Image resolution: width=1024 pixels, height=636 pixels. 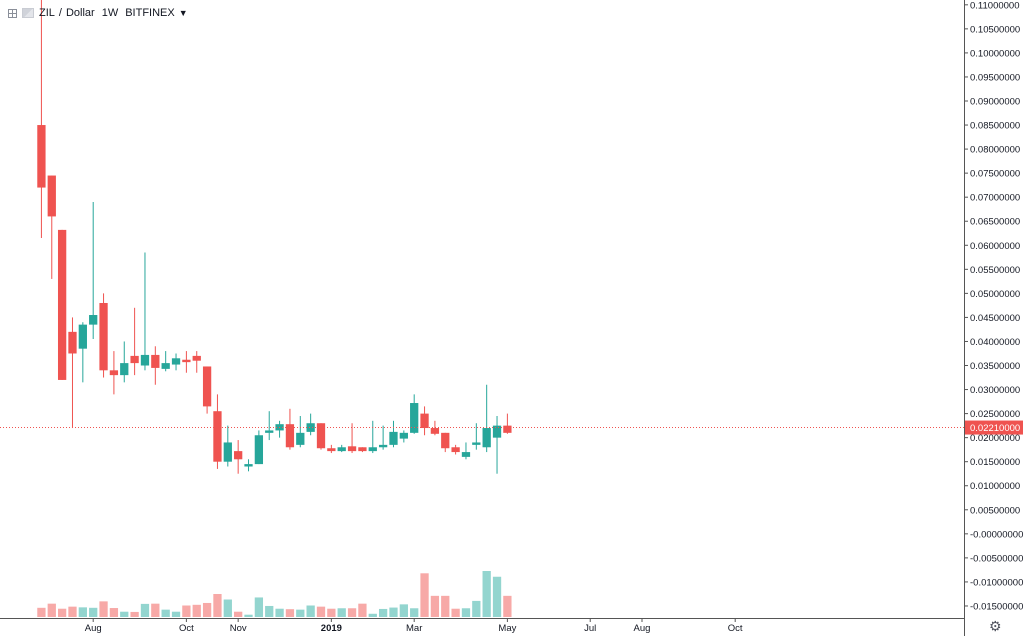 What do you see at coordinates (995, 270) in the screenshot?
I see `price-tick-label: 0.05500000` at bounding box center [995, 270].